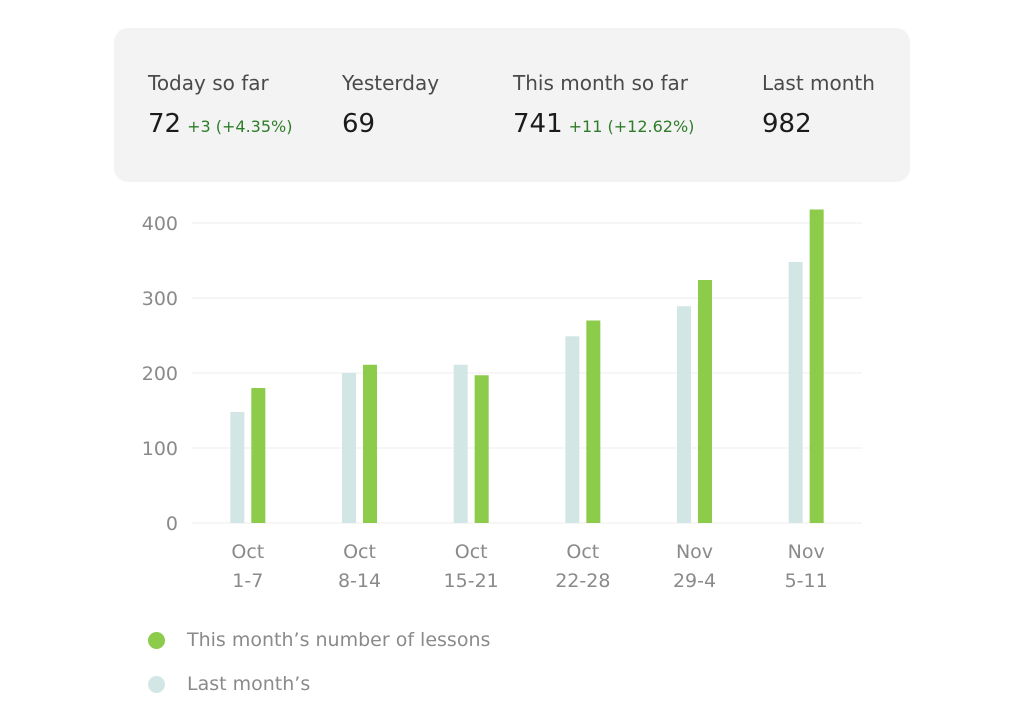 This screenshot has height=724, width=1024. I want to click on x-tick-label: 22-28, so click(582, 581).